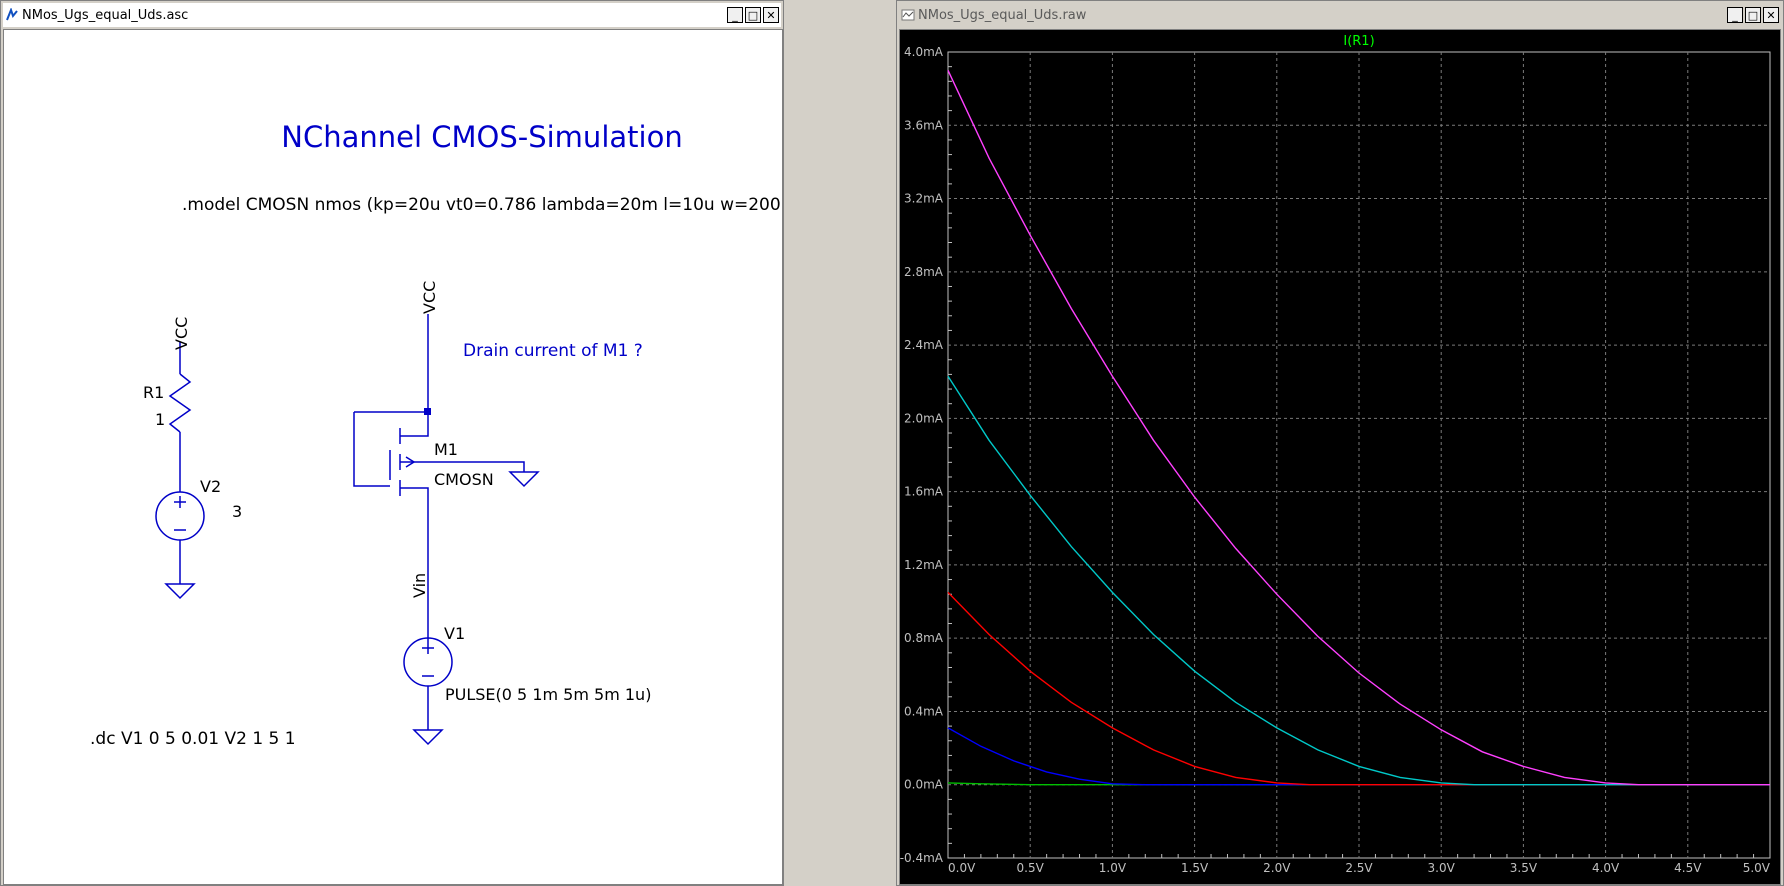 The width and height of the screenshot is (1784, 886). I want to click on y-tick-label: 3.2mA, so click(924, 199).